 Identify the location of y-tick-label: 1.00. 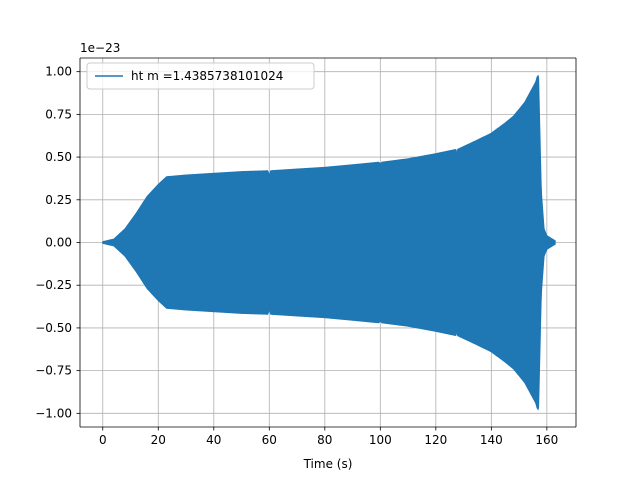
(58, 72).